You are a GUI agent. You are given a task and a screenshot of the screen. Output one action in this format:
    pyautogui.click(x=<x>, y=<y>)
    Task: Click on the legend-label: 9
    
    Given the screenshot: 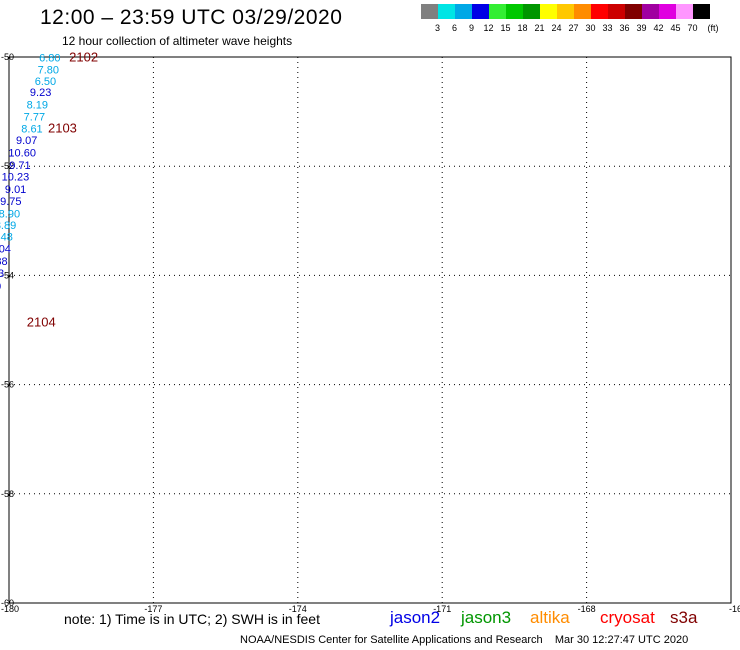 What is the action you would take?
    pyautogui.click(x=471, y=28)
    